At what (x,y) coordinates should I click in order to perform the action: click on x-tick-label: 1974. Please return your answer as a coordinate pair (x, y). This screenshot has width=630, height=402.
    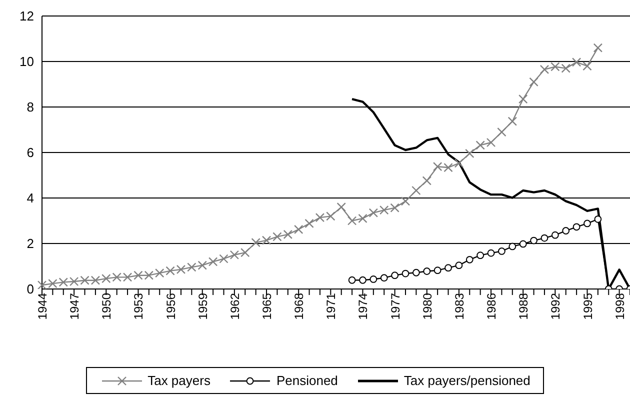
    Looking at the image, I should click on (363, 306).